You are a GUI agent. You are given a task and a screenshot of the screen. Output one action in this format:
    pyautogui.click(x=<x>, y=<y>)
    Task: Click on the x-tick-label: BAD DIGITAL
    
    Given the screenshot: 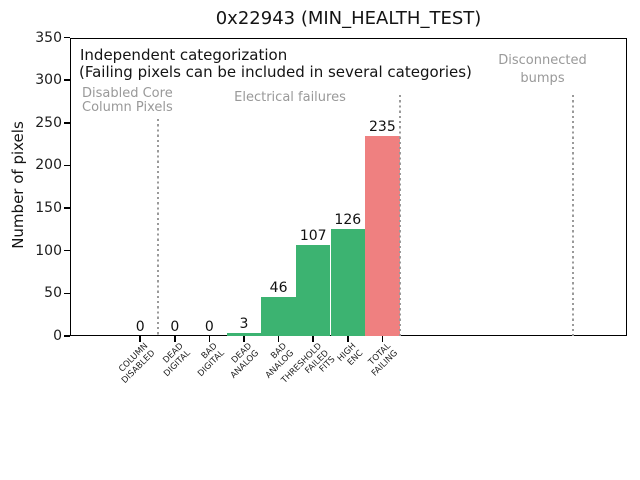 What is the action you would take?
    pyautogui.click(x=211, y=360)
    